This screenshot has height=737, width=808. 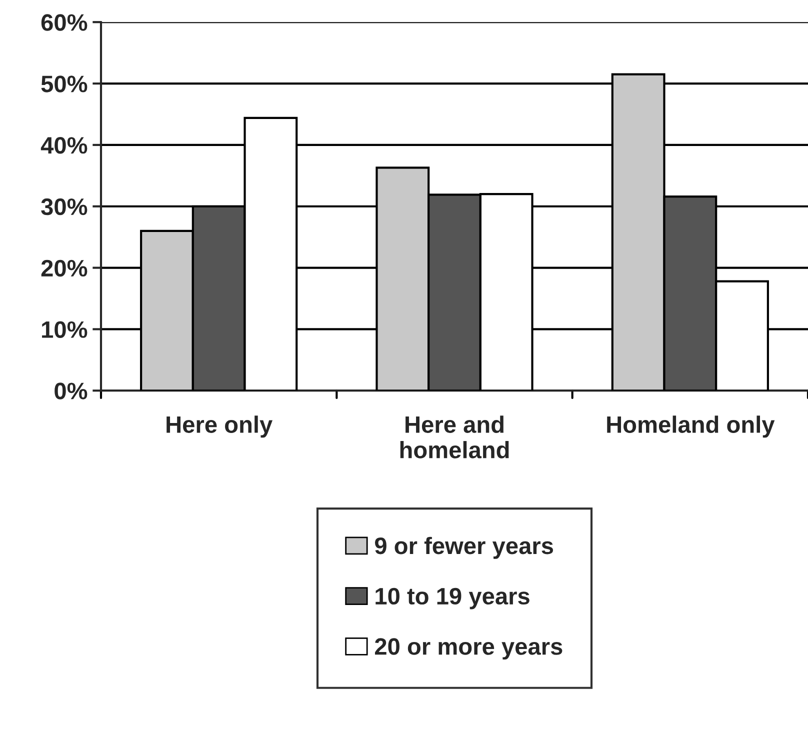 What do you see at coordinates (64, 207) in the screenshot?
I see `y-tick-label: 30%` at bounding box center [64, 207].